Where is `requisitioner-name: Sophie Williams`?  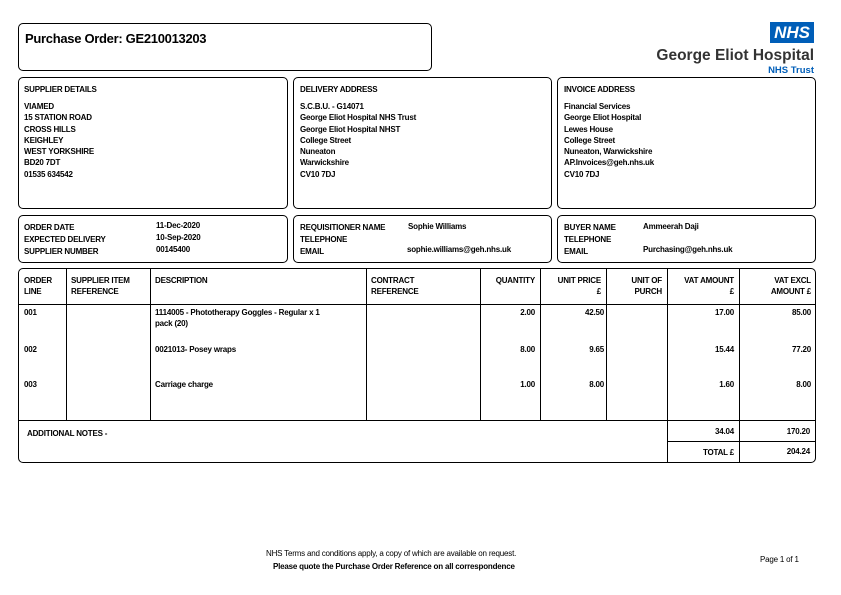 requisitioner-name: Sophie Williams is located at coordinates (437, 226).